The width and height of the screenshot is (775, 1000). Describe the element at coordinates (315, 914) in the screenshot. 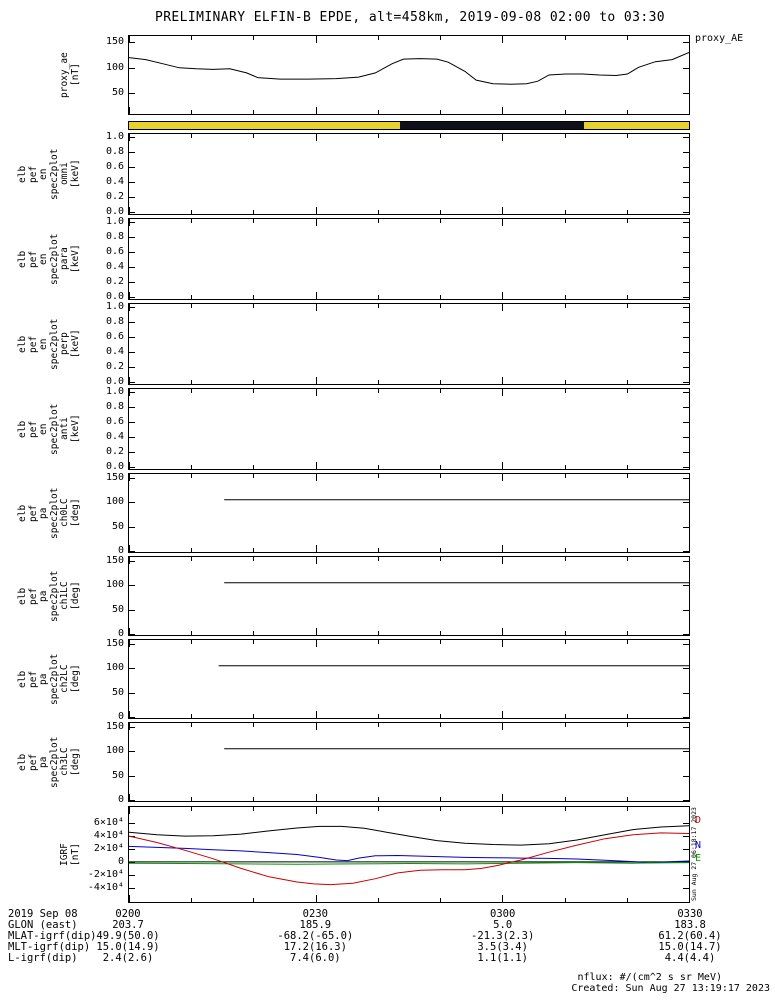

I see `footer-value: 0230` at that location.